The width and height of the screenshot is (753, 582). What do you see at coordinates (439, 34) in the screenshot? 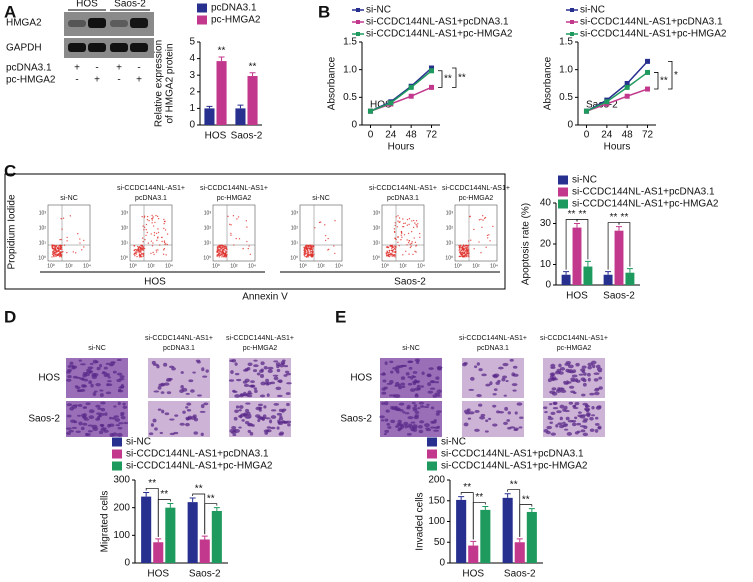
I see `legend-label: si-CCDC144NL-AS1+pc-HMGA2` at bounding box center [439, 34].